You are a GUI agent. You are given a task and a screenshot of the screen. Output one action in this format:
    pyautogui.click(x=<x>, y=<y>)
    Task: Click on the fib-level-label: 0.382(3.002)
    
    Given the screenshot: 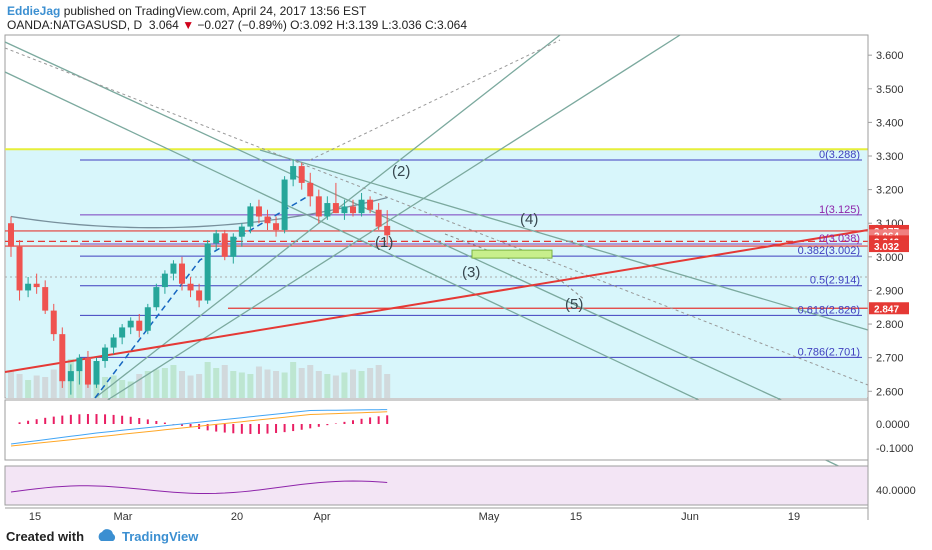 What is the action you would take?
    pyautogui.click(x=829, y=251)
    